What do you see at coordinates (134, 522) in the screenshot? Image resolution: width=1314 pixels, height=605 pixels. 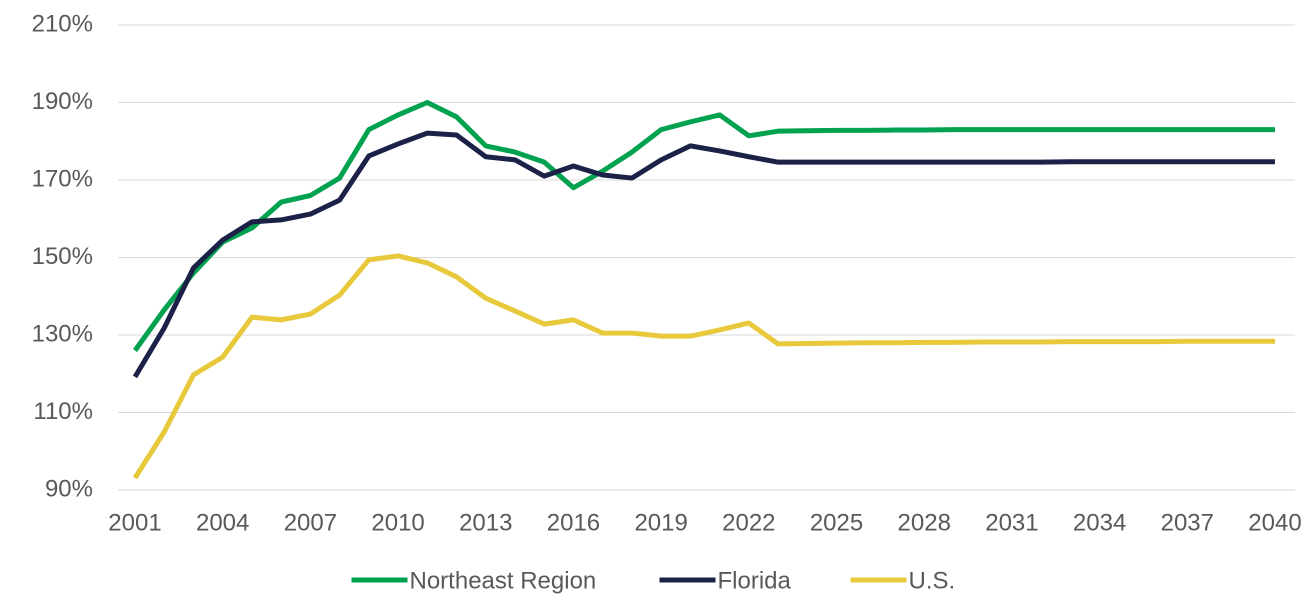 I see `x-tick-label: 2001` at bounding box center [134, 522].